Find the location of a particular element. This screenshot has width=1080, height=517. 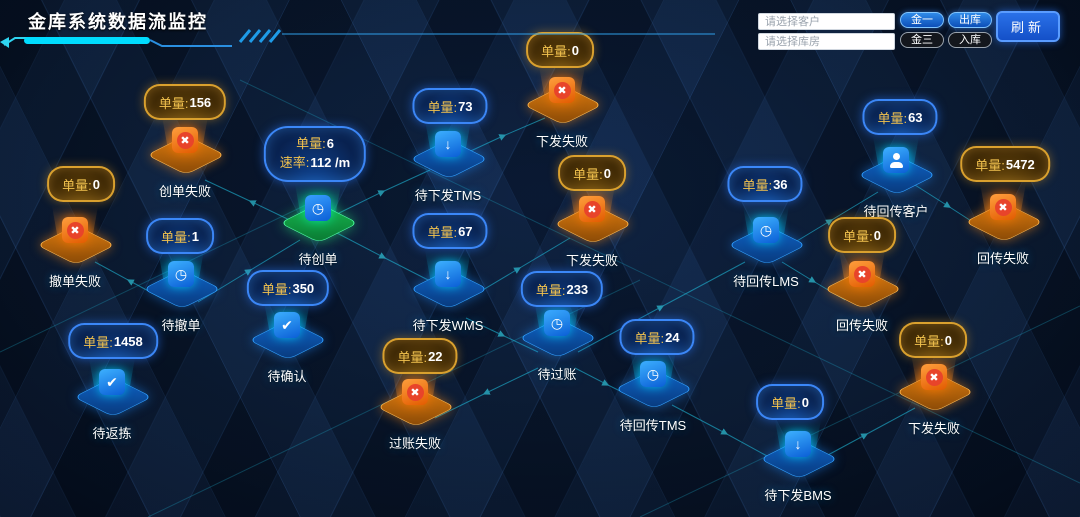

node-dispatch-fail-mid: ✖ 下发失败 is located at coordinates (592, 226).